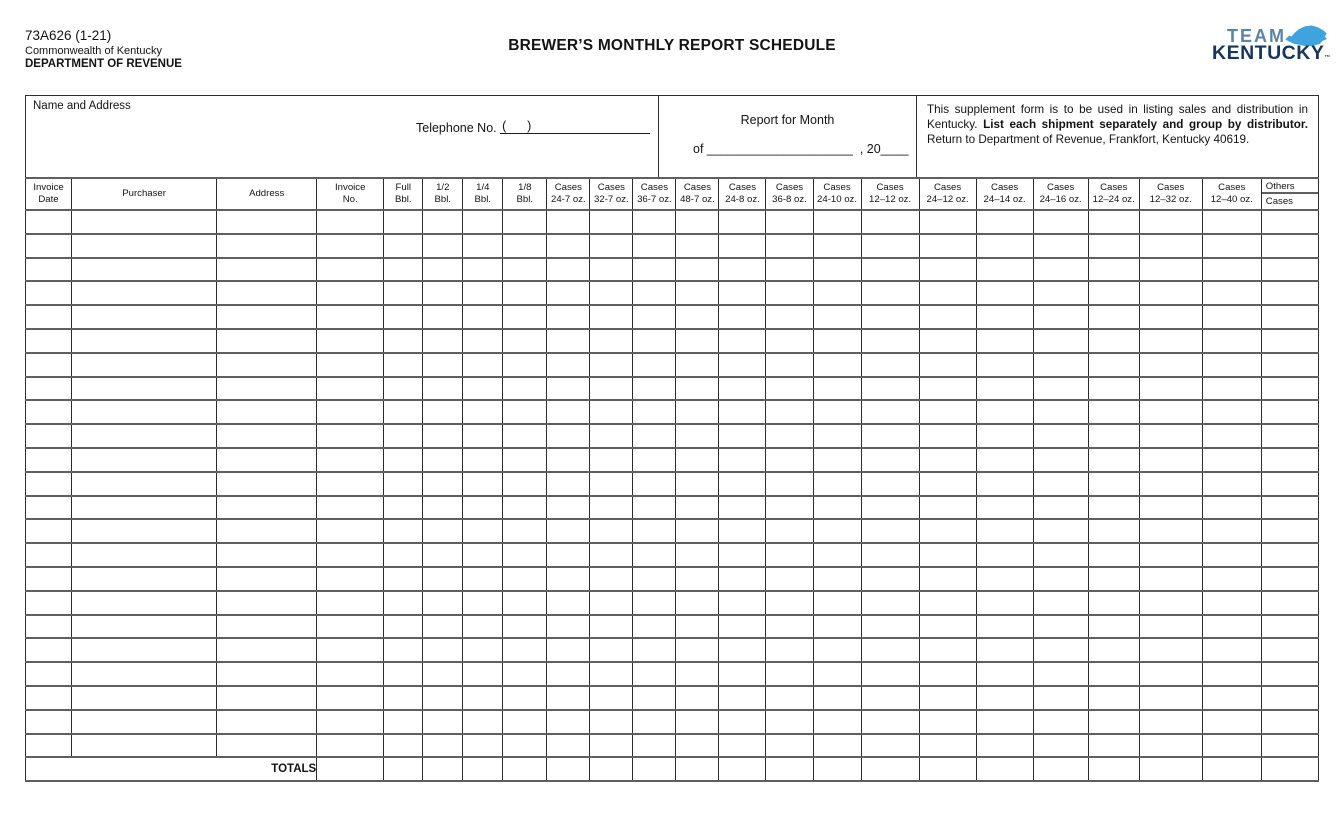  What do you see at coordinates (1113, 194) in the screenshot?
I see `col-header-cases-12-24: Cases 12–24 oz.` at bounding box center [1113, 194].